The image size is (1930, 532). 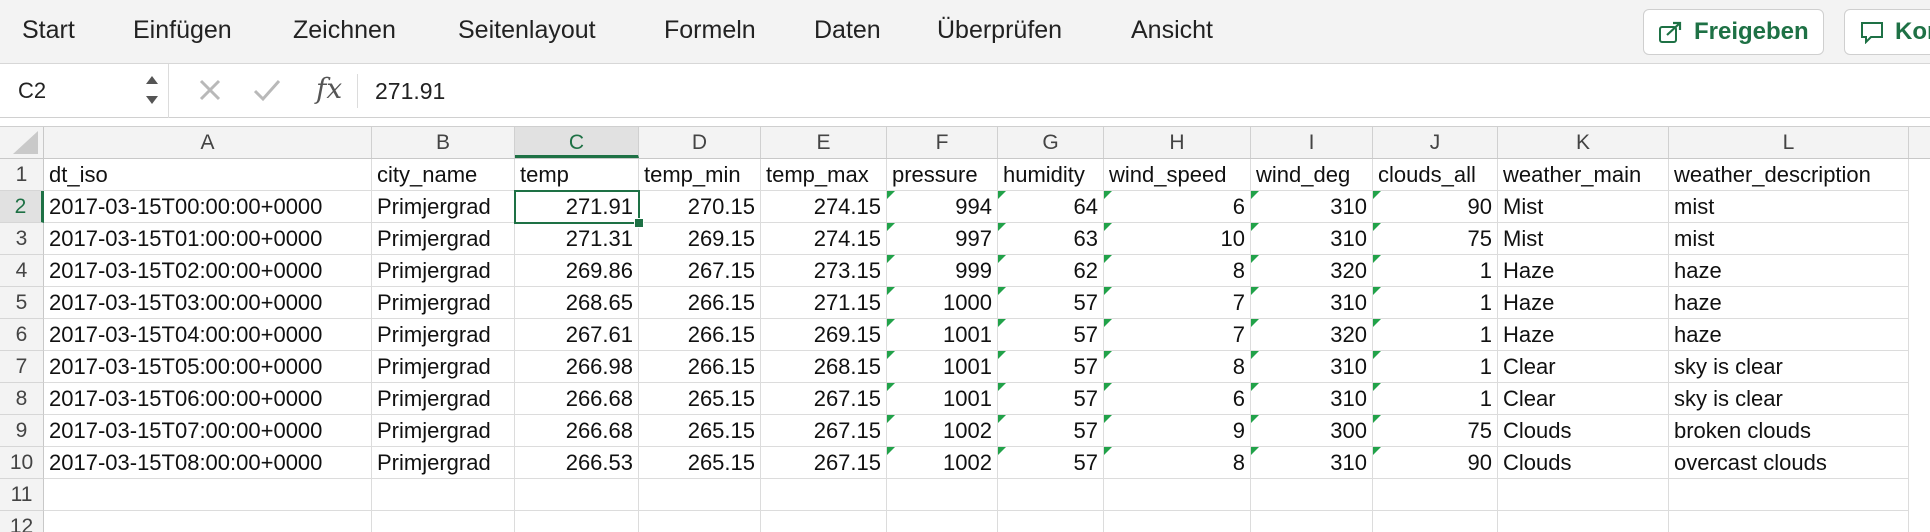 I want to click on cell-d4: 267.15, so click(x=700, y=271).